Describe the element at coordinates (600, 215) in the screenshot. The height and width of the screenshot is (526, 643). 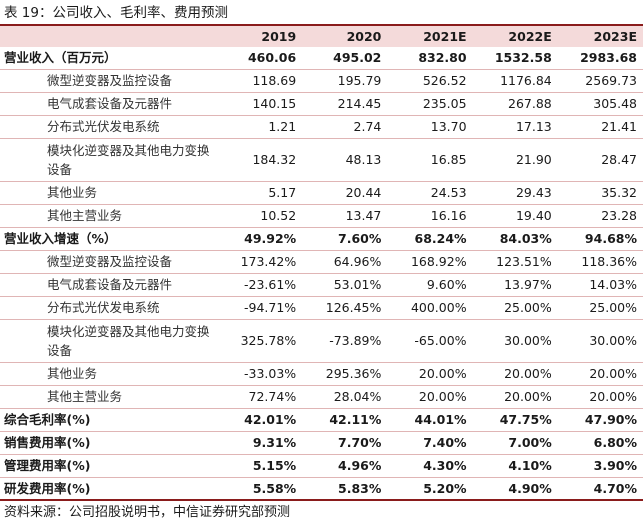
I see `value-cell: 23.28` at that location.